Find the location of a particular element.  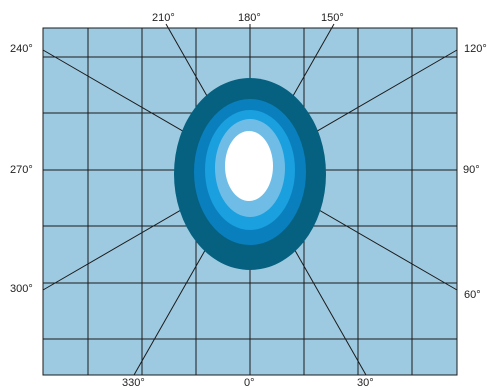

angle-label-150: 150° is located at coordinates (332, 18).